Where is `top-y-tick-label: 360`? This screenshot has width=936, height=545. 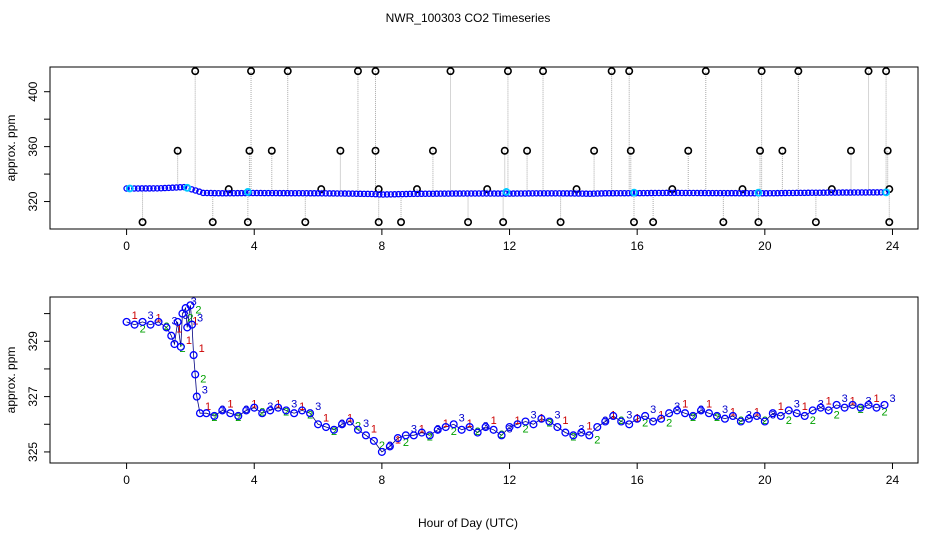
top-y-tick-label: 360 is located at coordinates (33, 146).